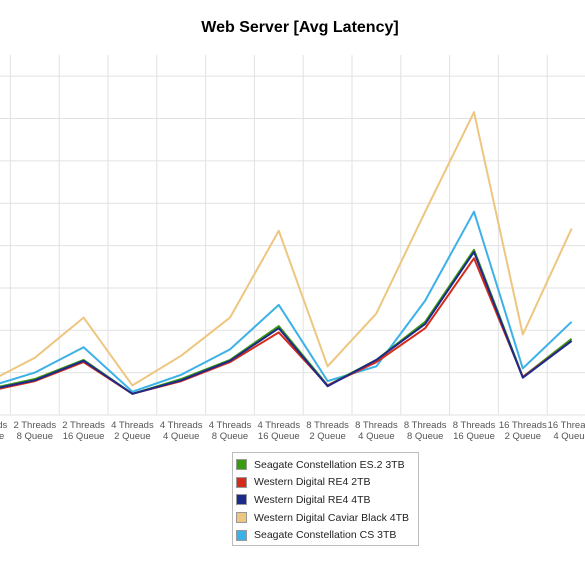  I want to click on x-tick-label: 2 Threads 8 Queue, so click(34, 431).